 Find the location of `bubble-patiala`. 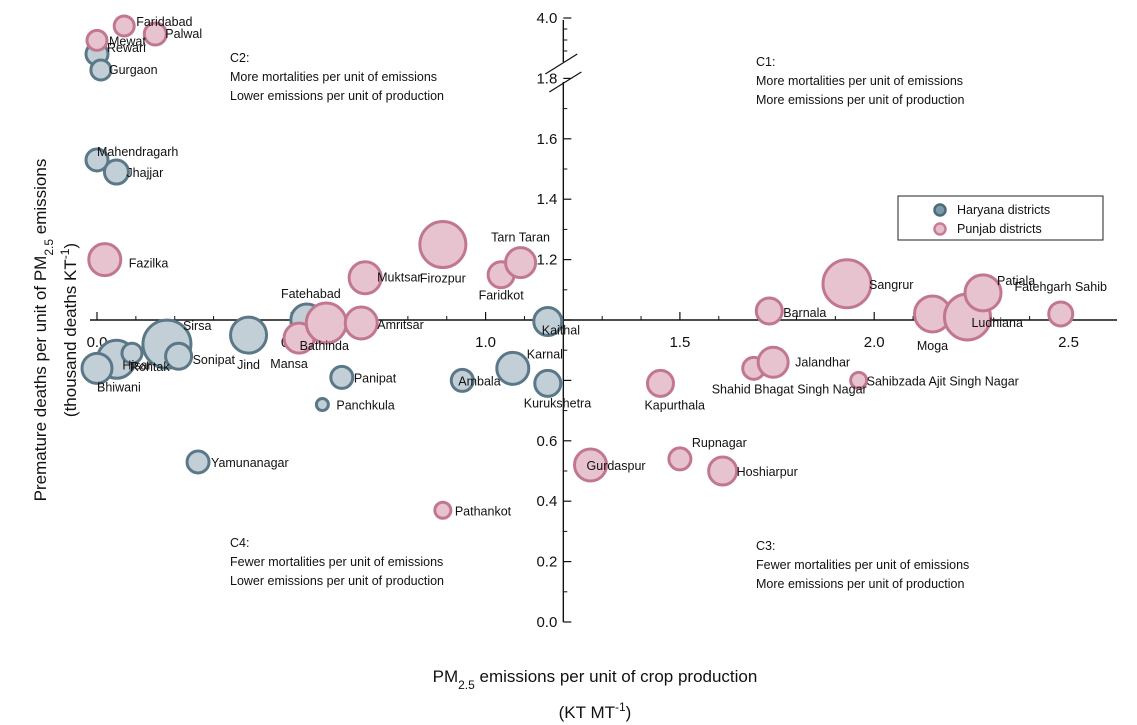

bubble-patiala is located at coordinates (983, 293).